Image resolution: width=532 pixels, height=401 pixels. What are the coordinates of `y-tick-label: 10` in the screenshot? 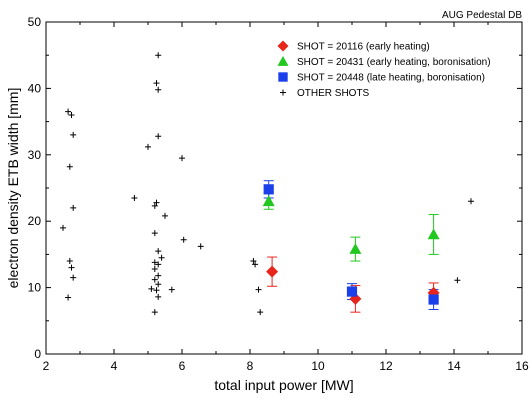 It's located at (35, 288).